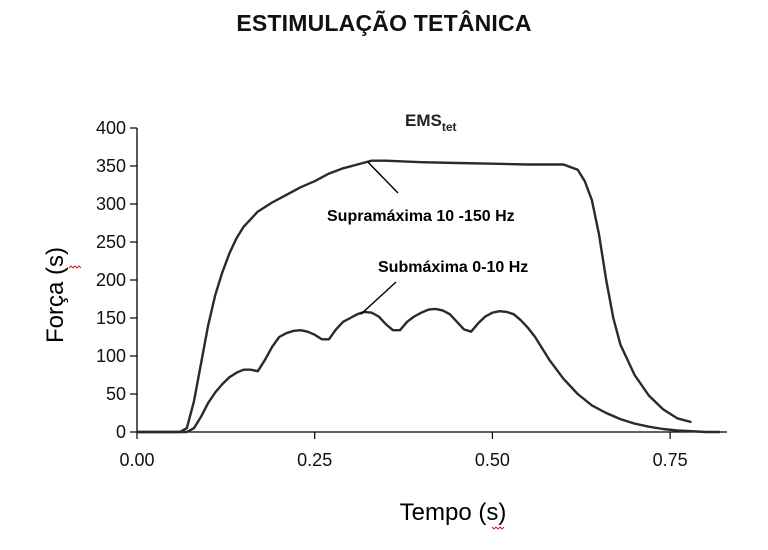 The width and height of the screenshot is (768, 550). Describe the element at coordinates (111, 166) in the screenshot. I see `y-tick-label: 350` at that location.